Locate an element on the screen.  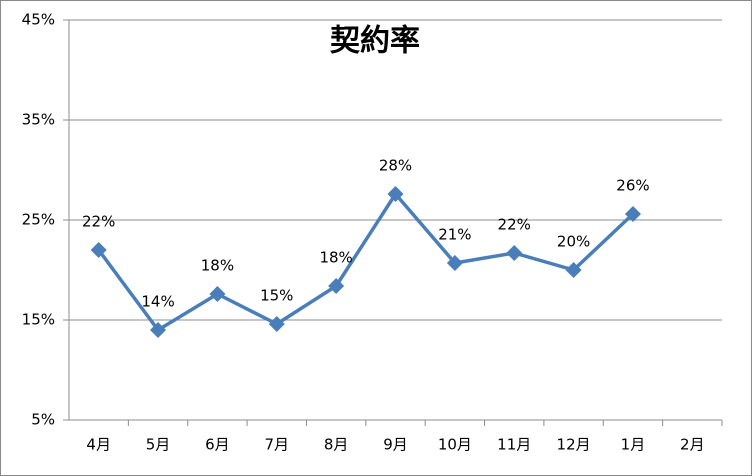
x-tick-label: 6月 is located at coordinates (217, 445).